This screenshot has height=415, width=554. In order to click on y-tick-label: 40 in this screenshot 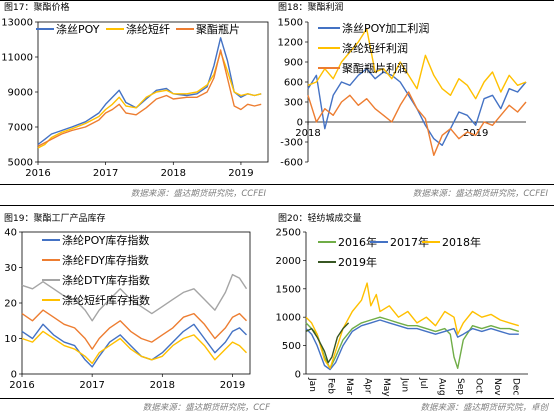, I will do `click(10, 233)`.